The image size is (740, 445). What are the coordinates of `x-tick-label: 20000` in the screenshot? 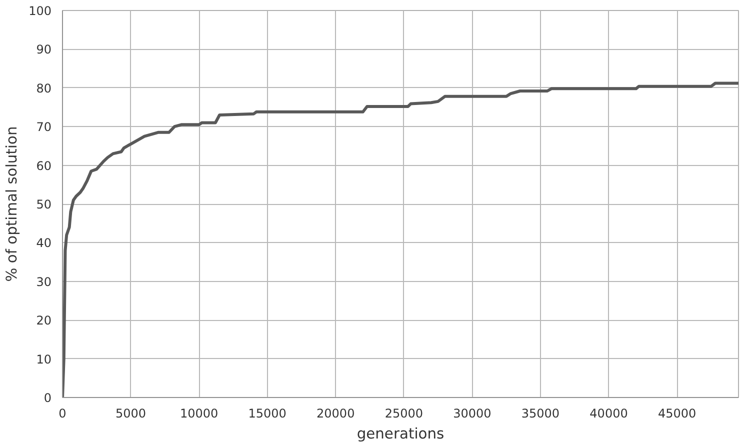 It's located at (335, 413).